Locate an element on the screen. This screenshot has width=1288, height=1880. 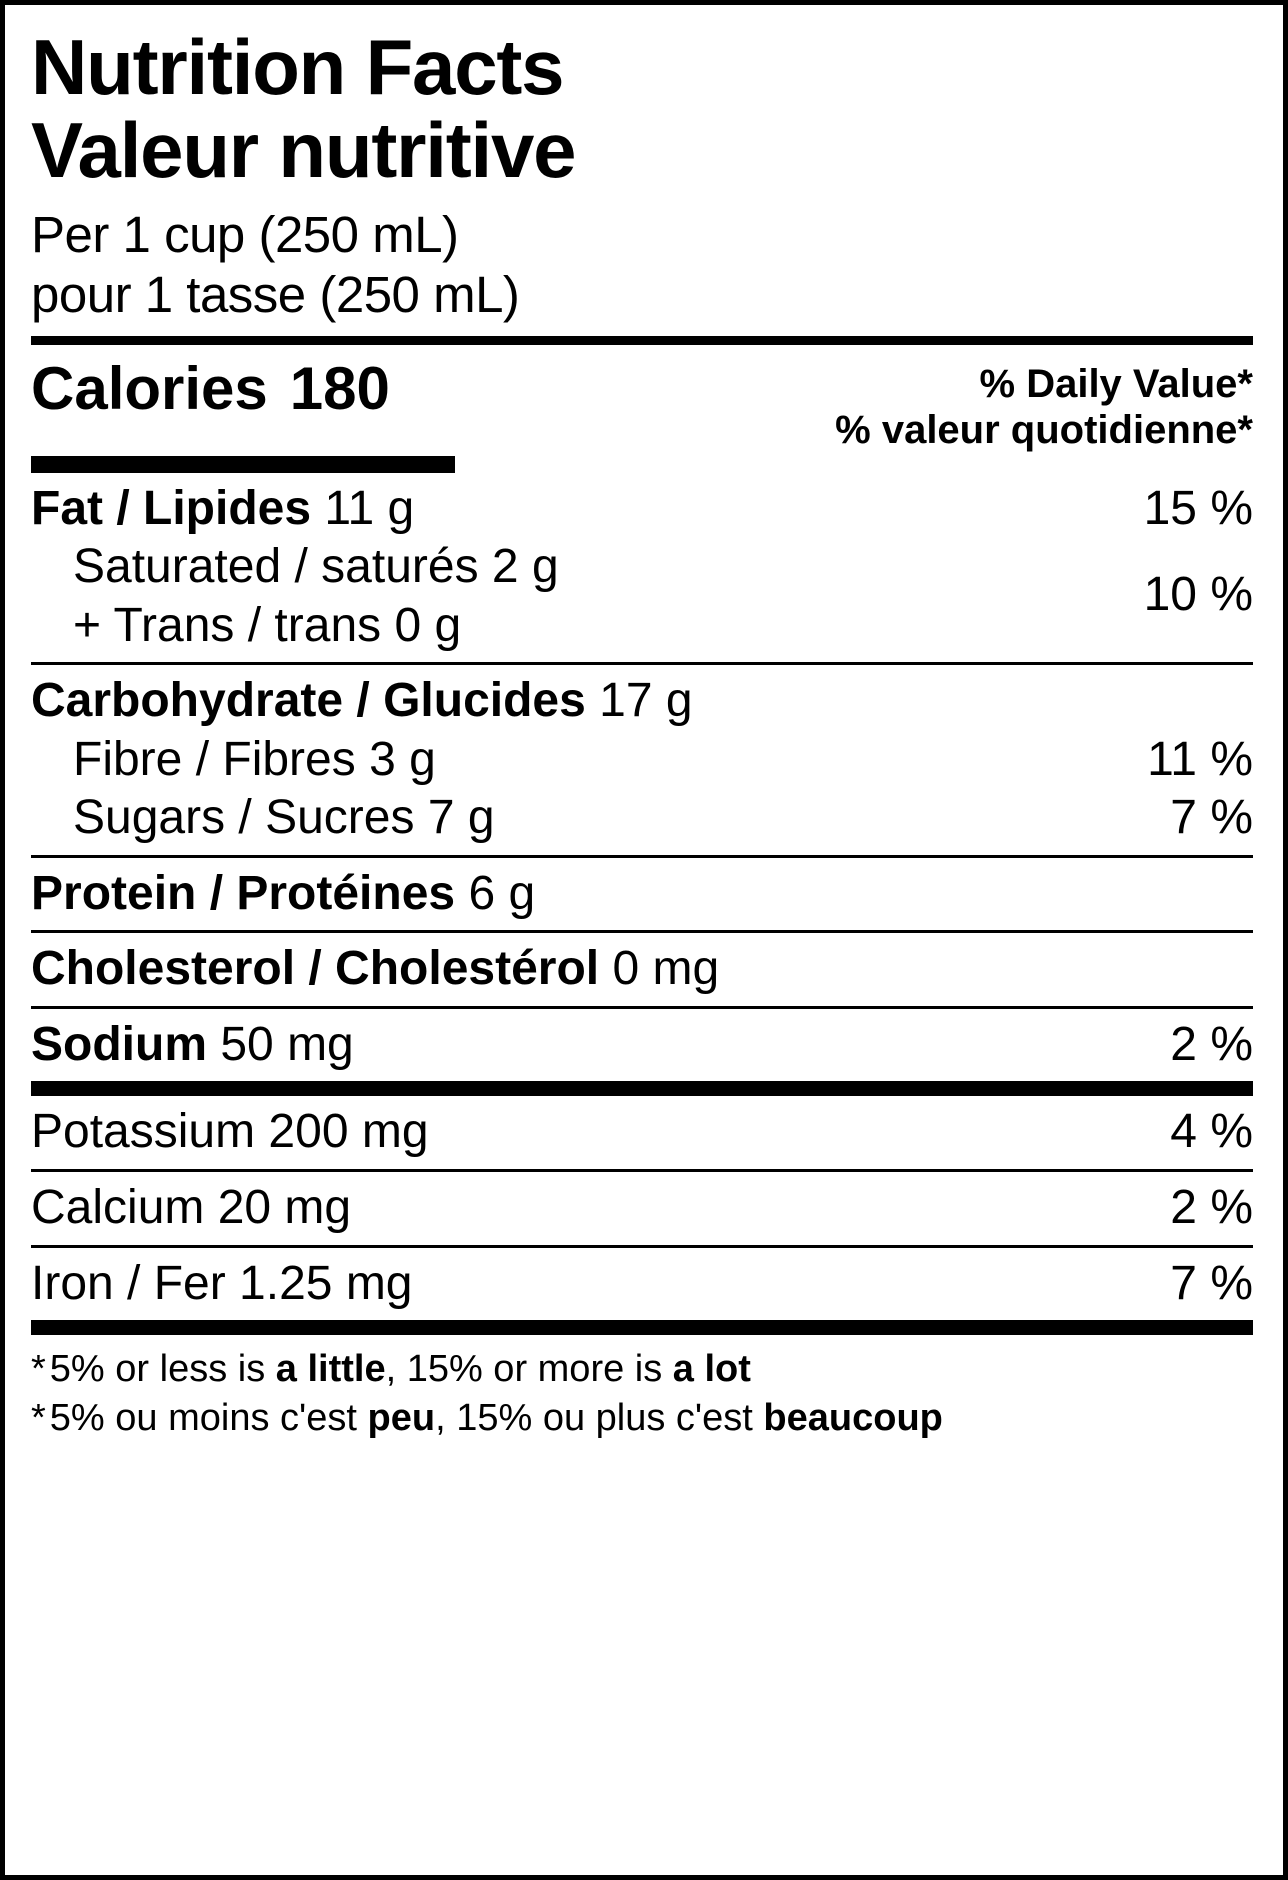
fat-label: Fat / Lipides is located at coordinates (171, 508).